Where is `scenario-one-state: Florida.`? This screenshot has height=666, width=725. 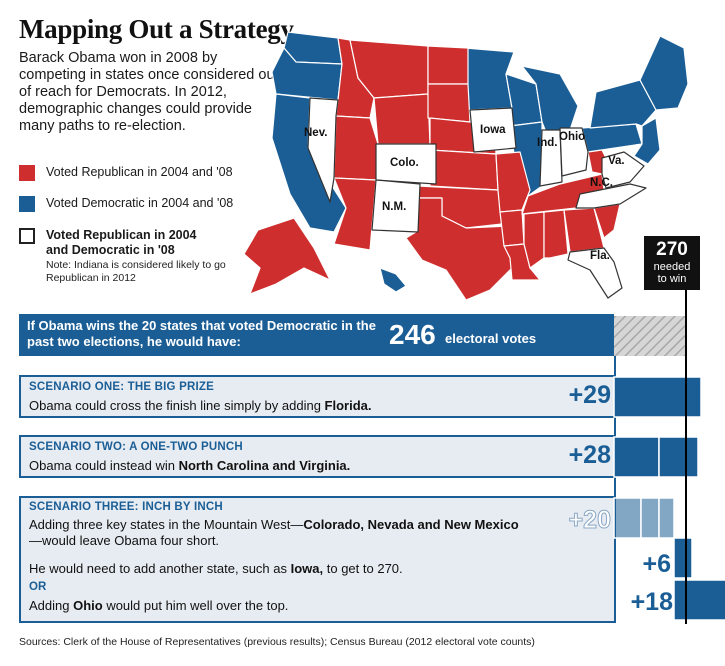
scenario-one-state: Florida. is located at coordinates (348, 405).